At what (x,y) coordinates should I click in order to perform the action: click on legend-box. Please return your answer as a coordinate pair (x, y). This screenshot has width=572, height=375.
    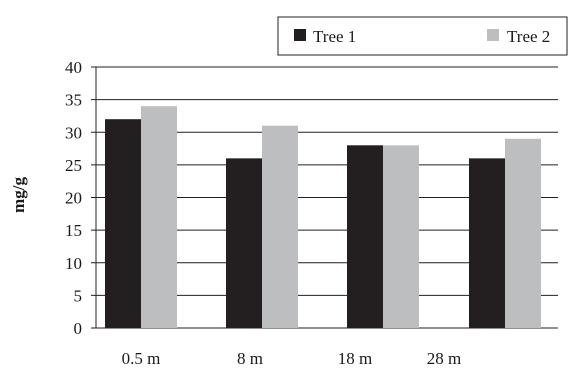
    Looking at the image, I should click on (422, 36).